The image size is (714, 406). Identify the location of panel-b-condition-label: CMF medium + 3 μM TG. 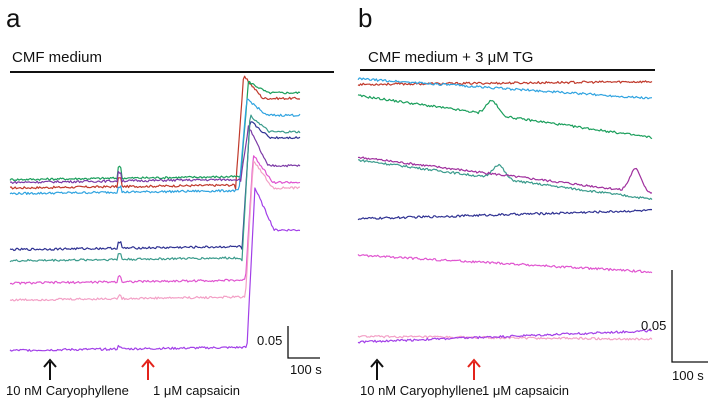
(450, 57).